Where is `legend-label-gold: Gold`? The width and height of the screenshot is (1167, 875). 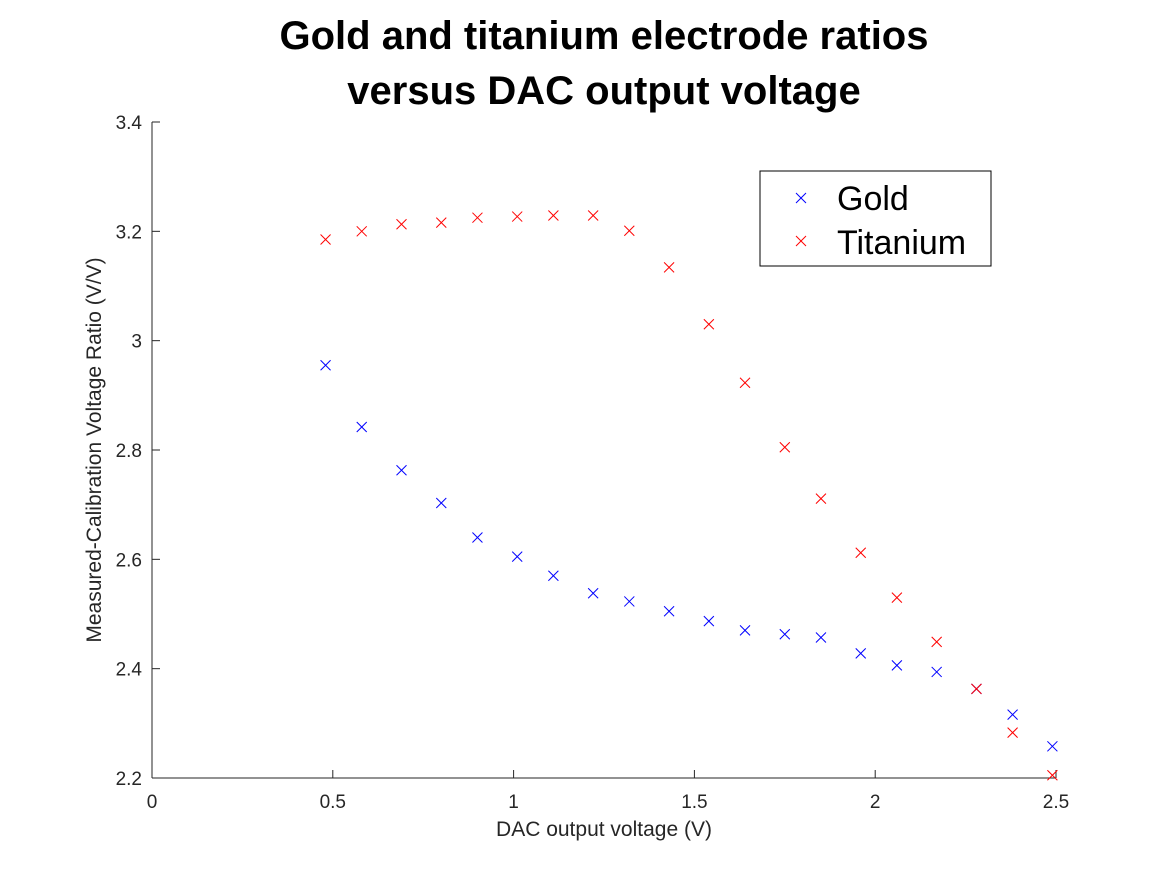
legend-label-gold: Gold is located at coordinates (873, 199).